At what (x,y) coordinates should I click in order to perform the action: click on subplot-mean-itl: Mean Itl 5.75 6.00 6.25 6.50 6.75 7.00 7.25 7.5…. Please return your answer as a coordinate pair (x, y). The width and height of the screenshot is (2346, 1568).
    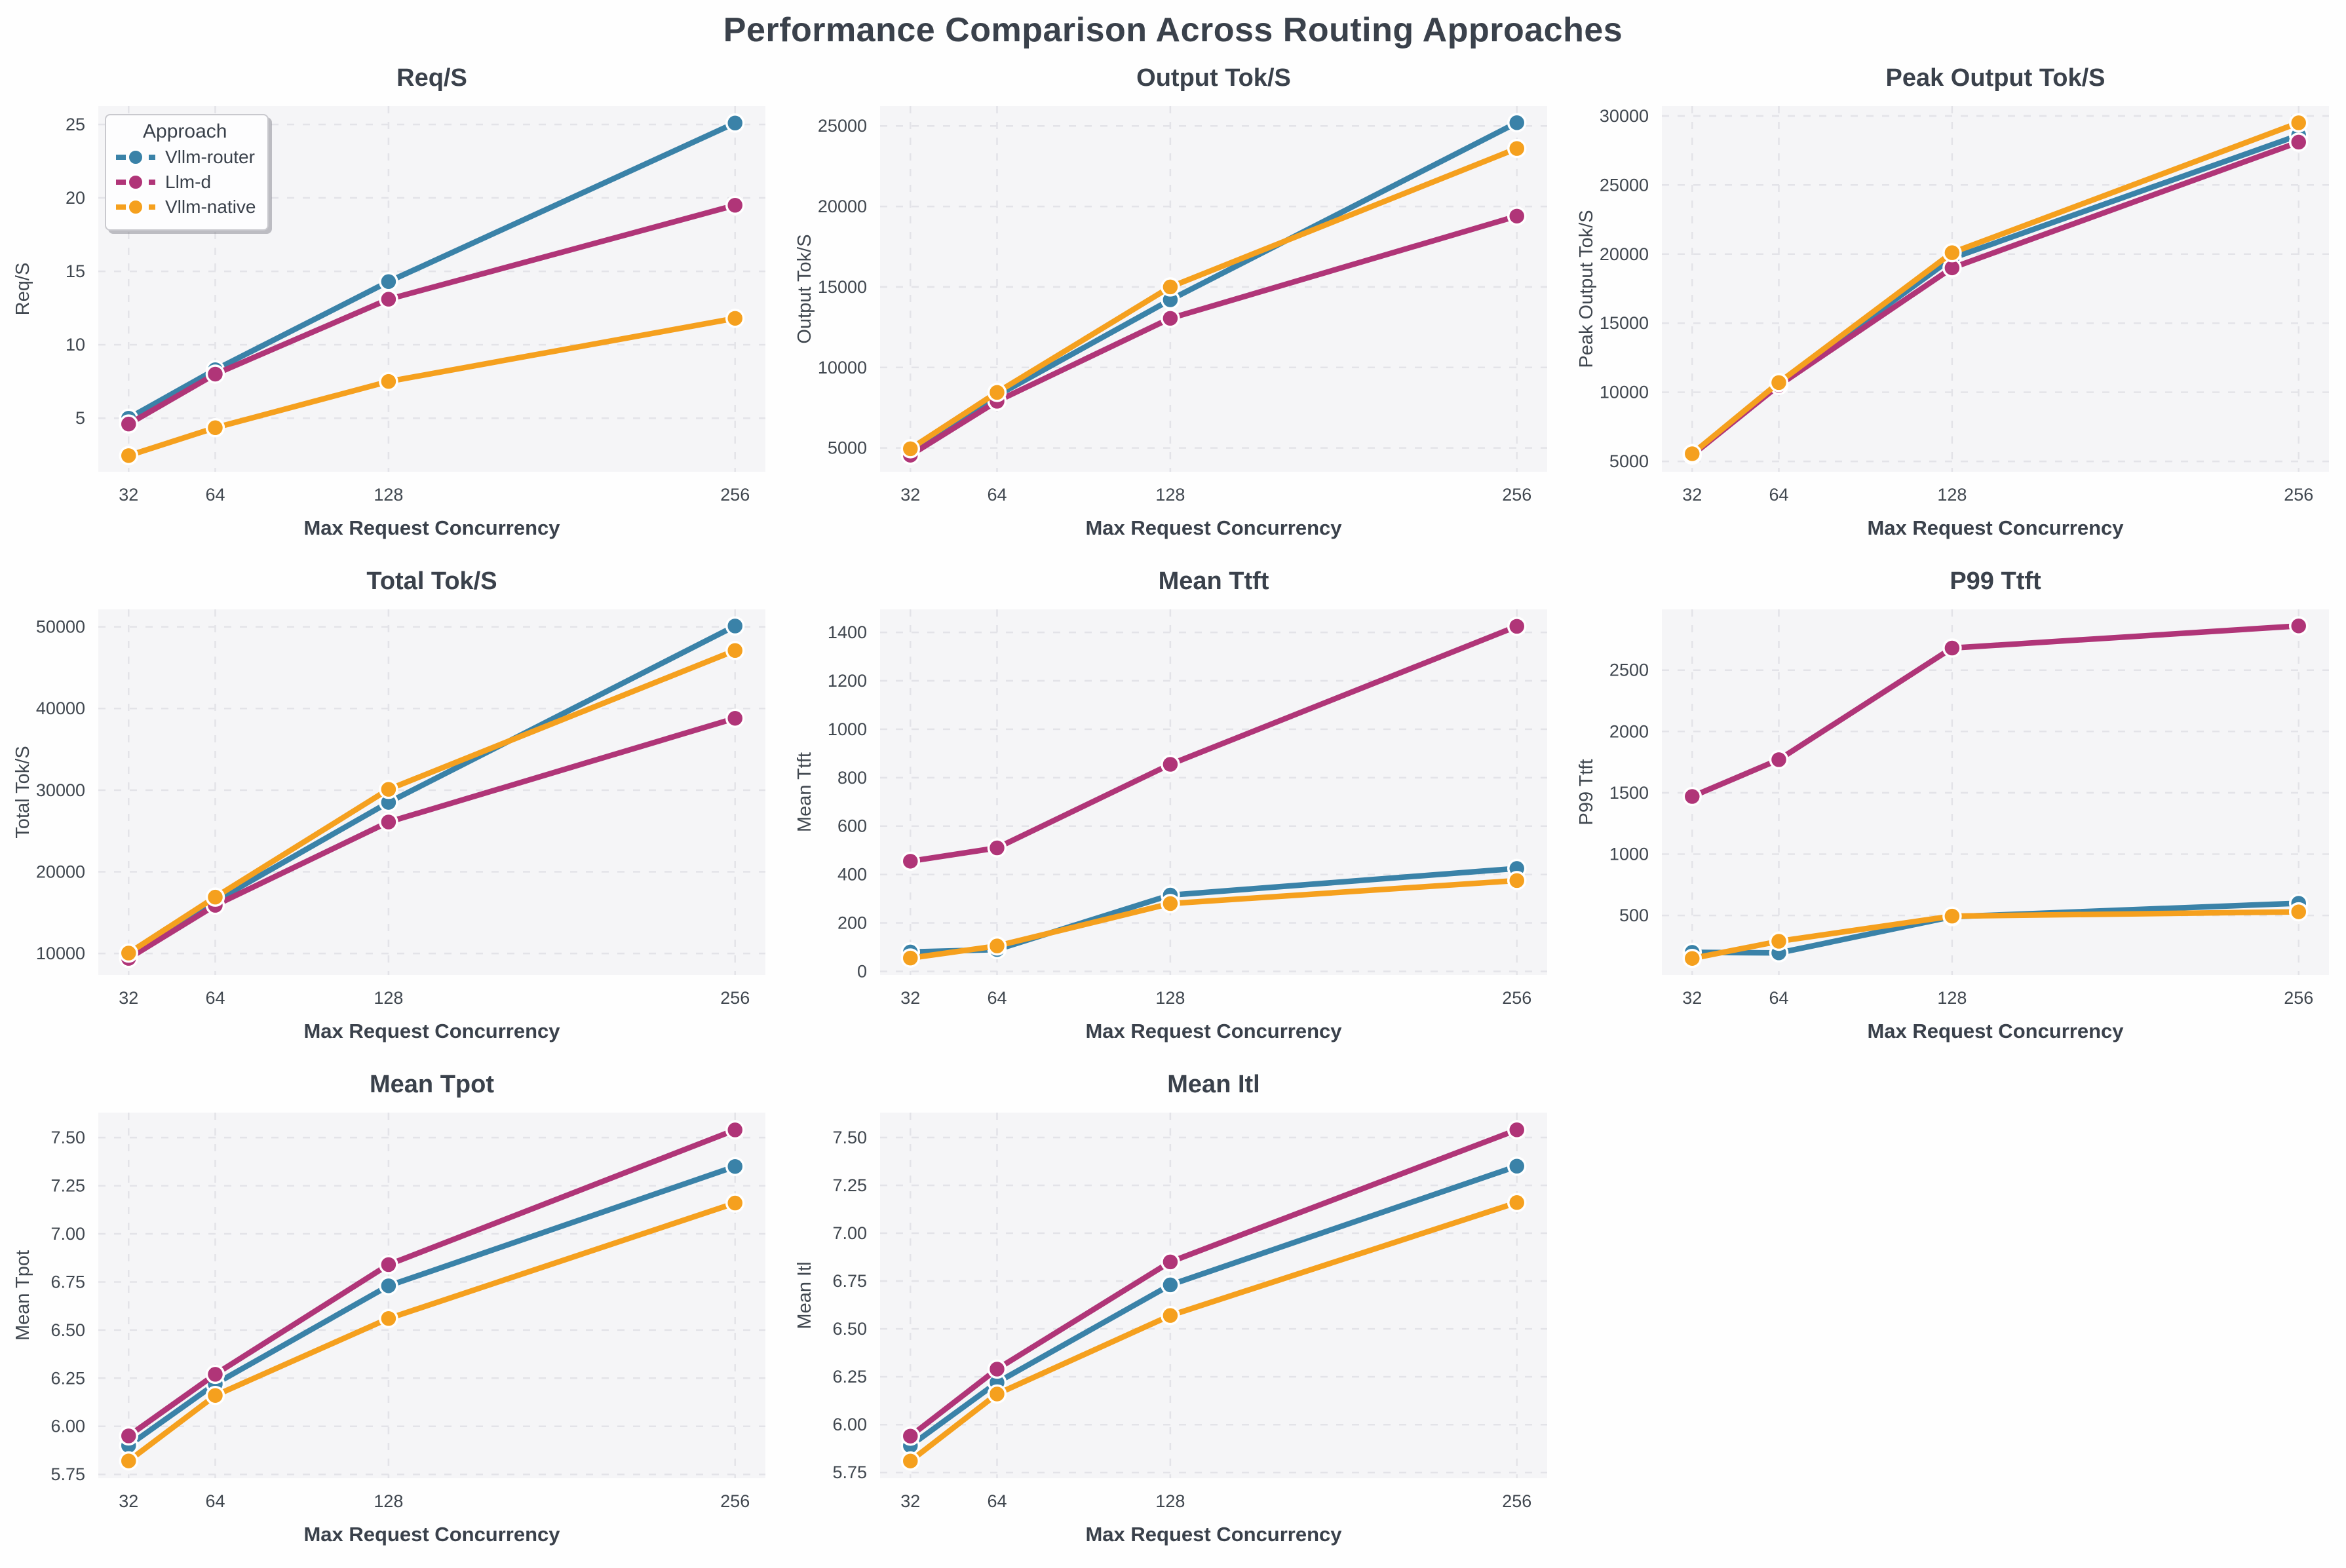
    Looking at the image, I should click on (1173, 1317).